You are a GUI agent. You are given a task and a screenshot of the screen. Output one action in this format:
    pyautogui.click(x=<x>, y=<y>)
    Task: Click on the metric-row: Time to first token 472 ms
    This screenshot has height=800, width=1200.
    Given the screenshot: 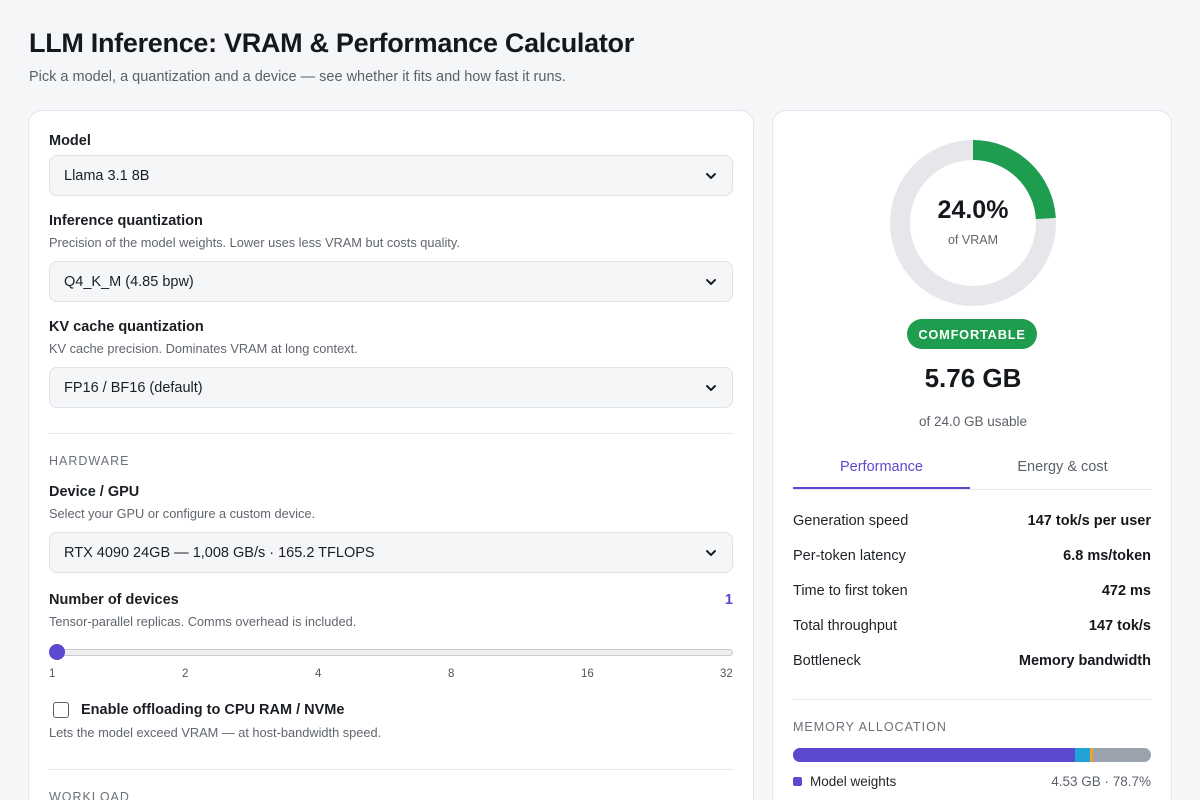 What is the action you would take?
    pyautogui.click(x=972, y=591)
    